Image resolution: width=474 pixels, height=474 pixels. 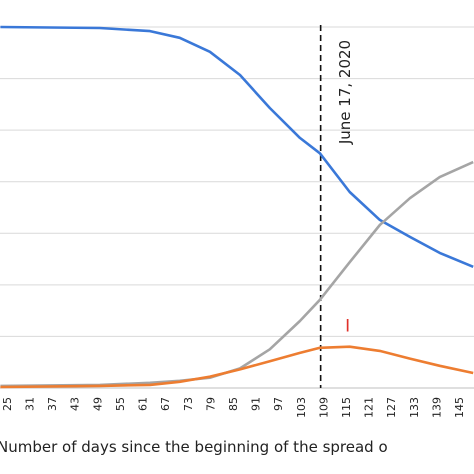 What do you see at coordinates (188, 404) in the screenshot?
I see `x-tick-label: 73` at bounding box center [188, 404].